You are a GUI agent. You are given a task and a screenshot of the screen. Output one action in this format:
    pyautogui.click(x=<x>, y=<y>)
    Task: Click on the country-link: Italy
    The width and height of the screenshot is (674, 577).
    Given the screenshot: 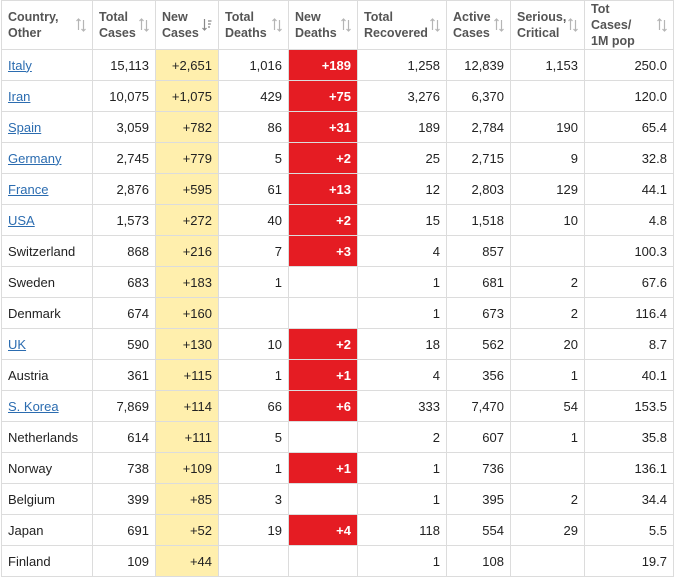 What is the action you would take?
    pyautogui.click(x=20, y=65)
    